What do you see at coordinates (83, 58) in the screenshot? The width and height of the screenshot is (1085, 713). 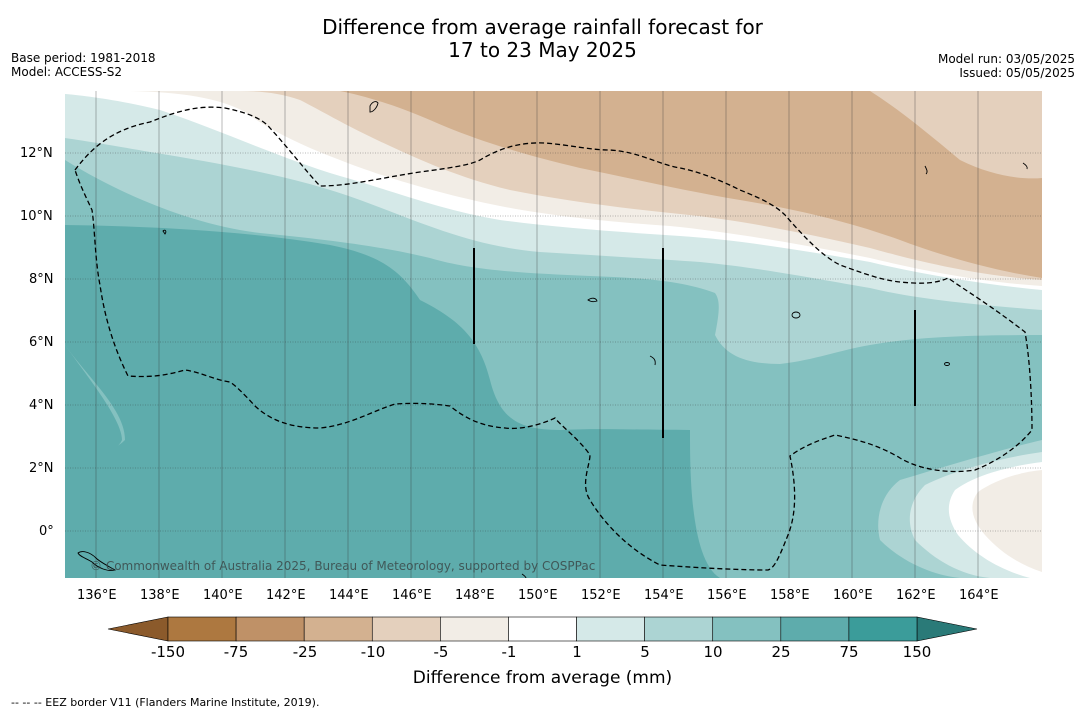 I see `base-period: Base period: 1981-2018` at bounding box center [83, 58].